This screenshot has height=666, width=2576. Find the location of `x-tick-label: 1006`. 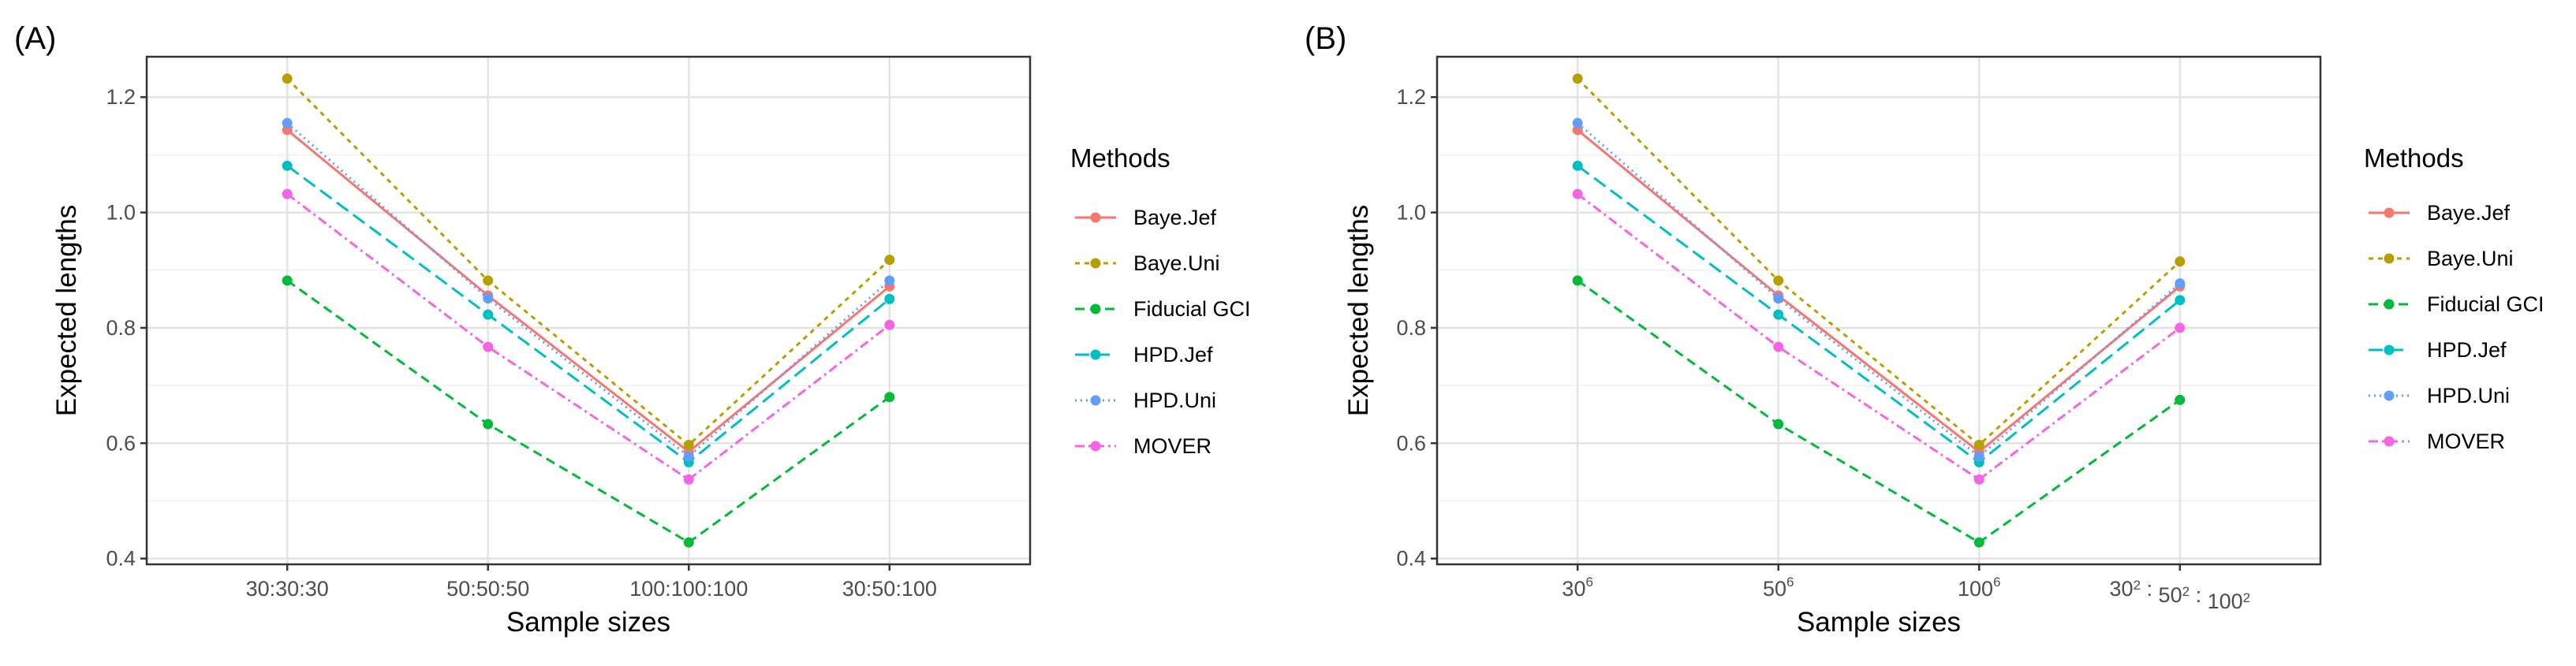

x-tick-label: 1006 is located at coordinates (1979, 588).